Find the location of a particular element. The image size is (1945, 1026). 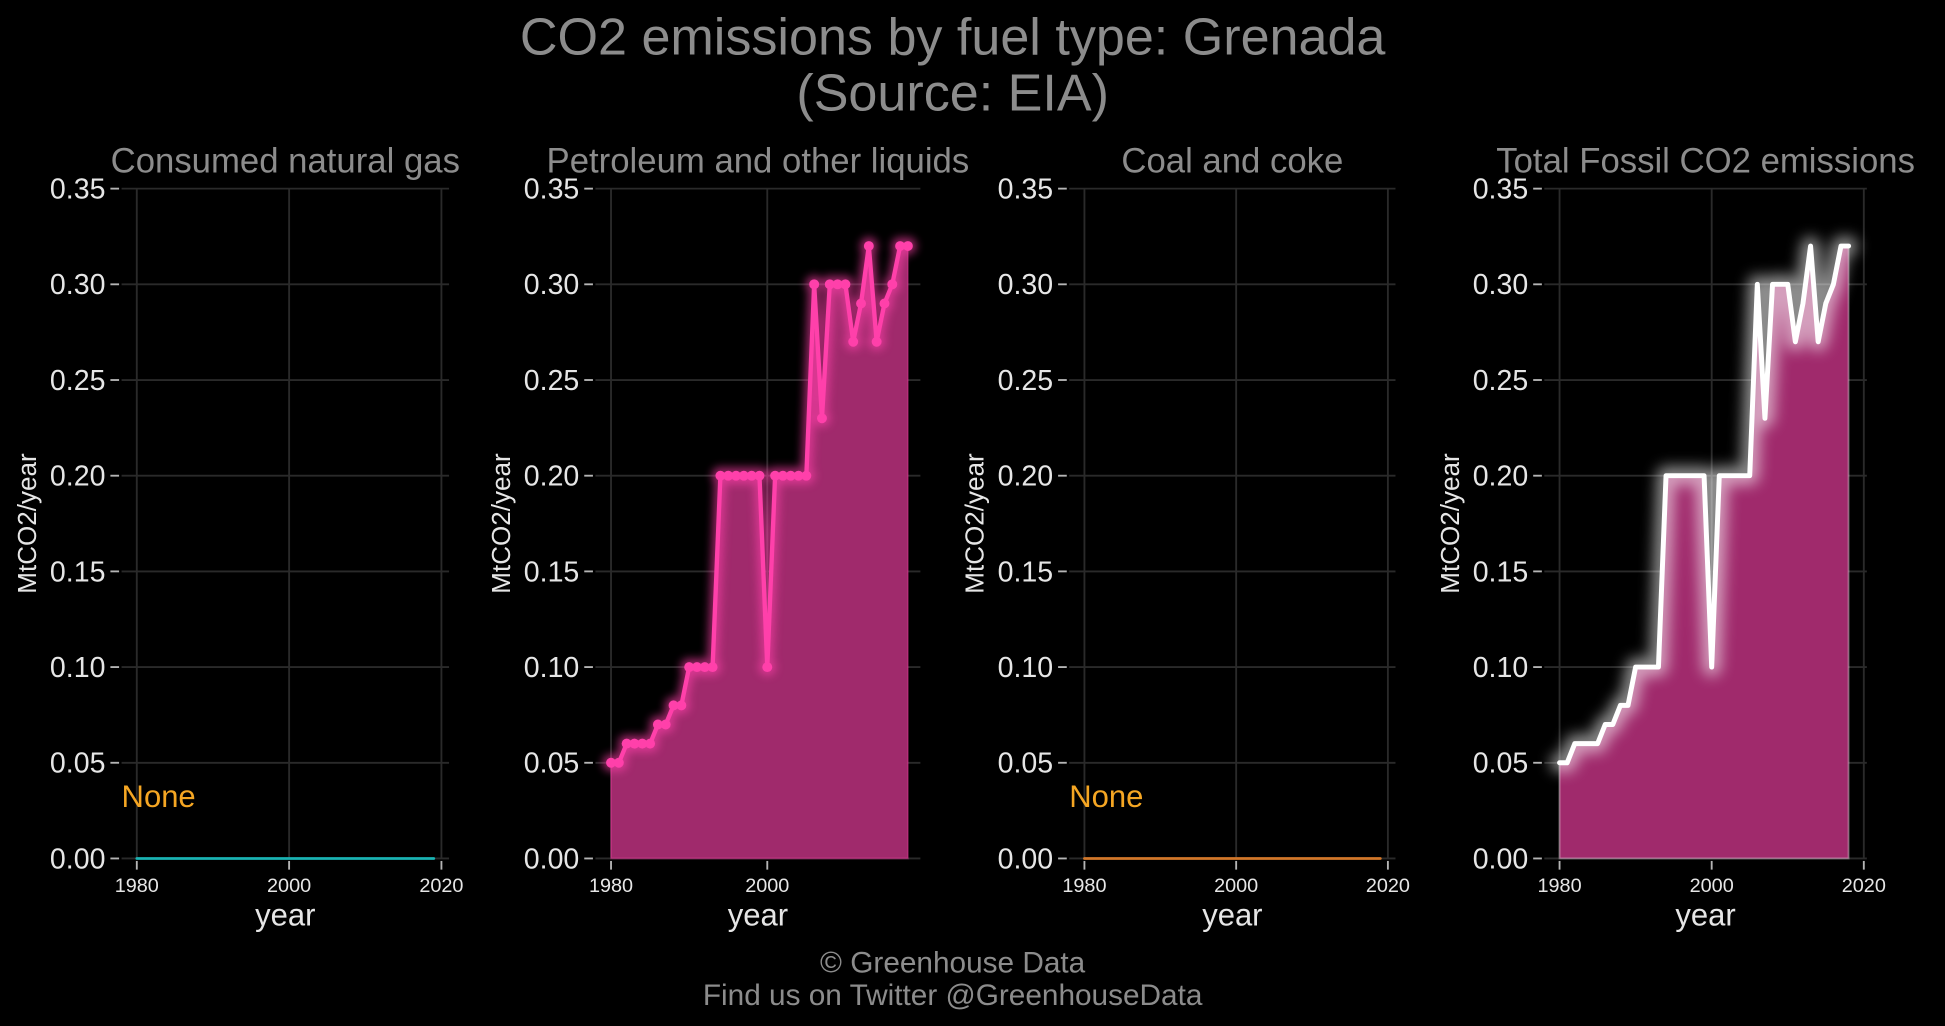

panel-title: Consumed natural gas is located at coordinates (285, 162).